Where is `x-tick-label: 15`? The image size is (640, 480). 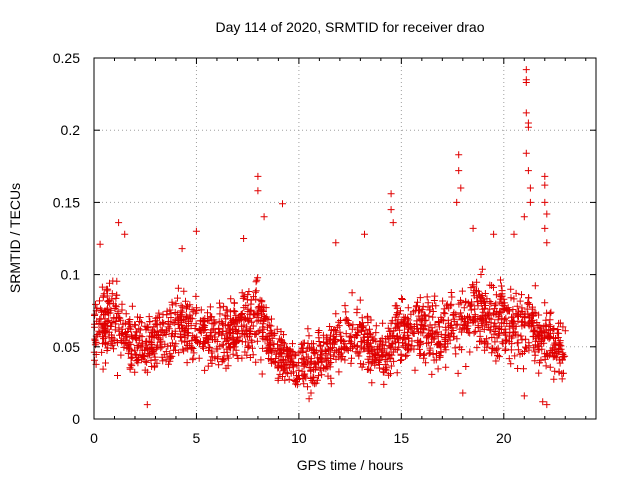
x-tick-label: 15 is located at coordinates (402, 438).